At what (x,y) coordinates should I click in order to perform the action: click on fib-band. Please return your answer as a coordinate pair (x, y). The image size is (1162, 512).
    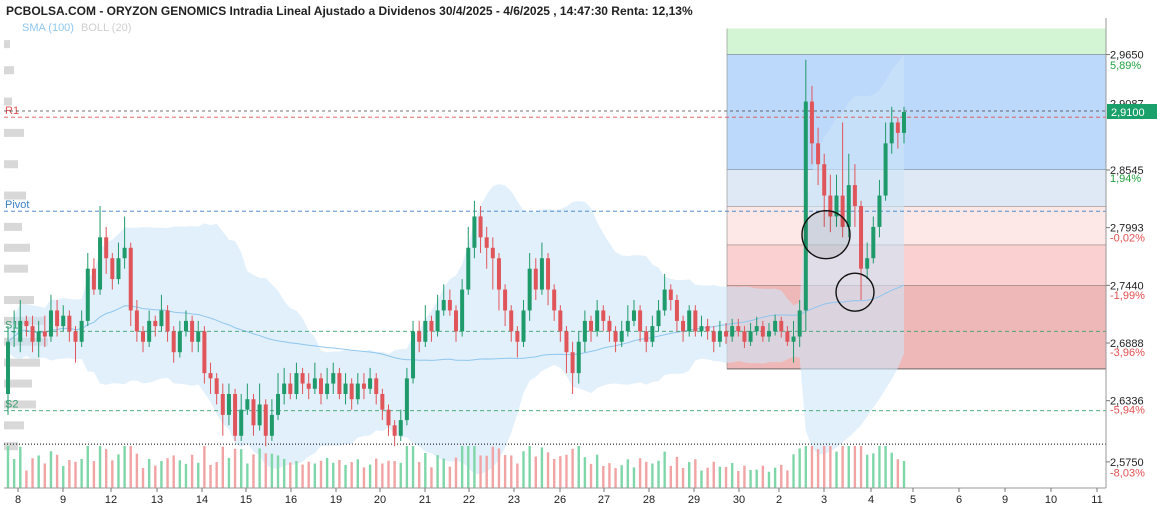
    Looking at the image, I should click on (916, 112).